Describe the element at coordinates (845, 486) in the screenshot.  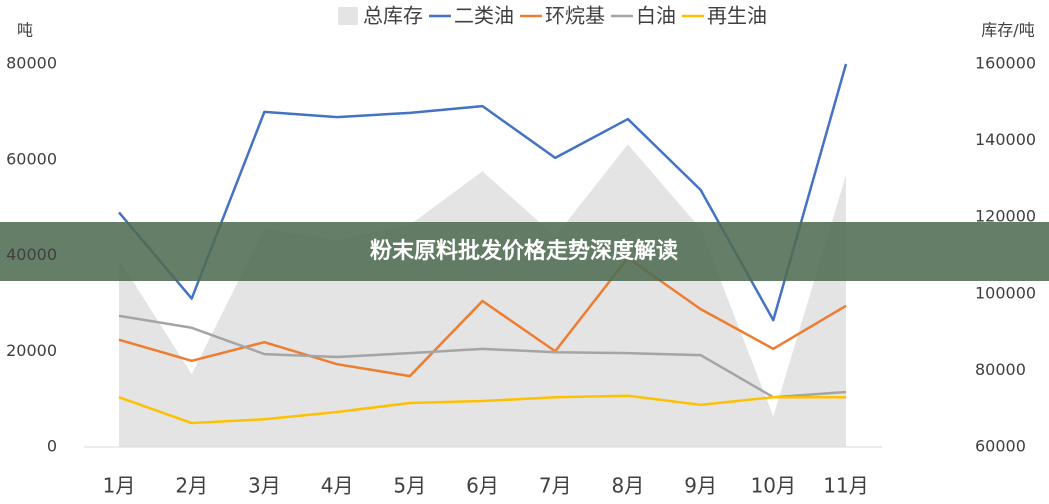
I see `x-tick-label: 11月` at that location.